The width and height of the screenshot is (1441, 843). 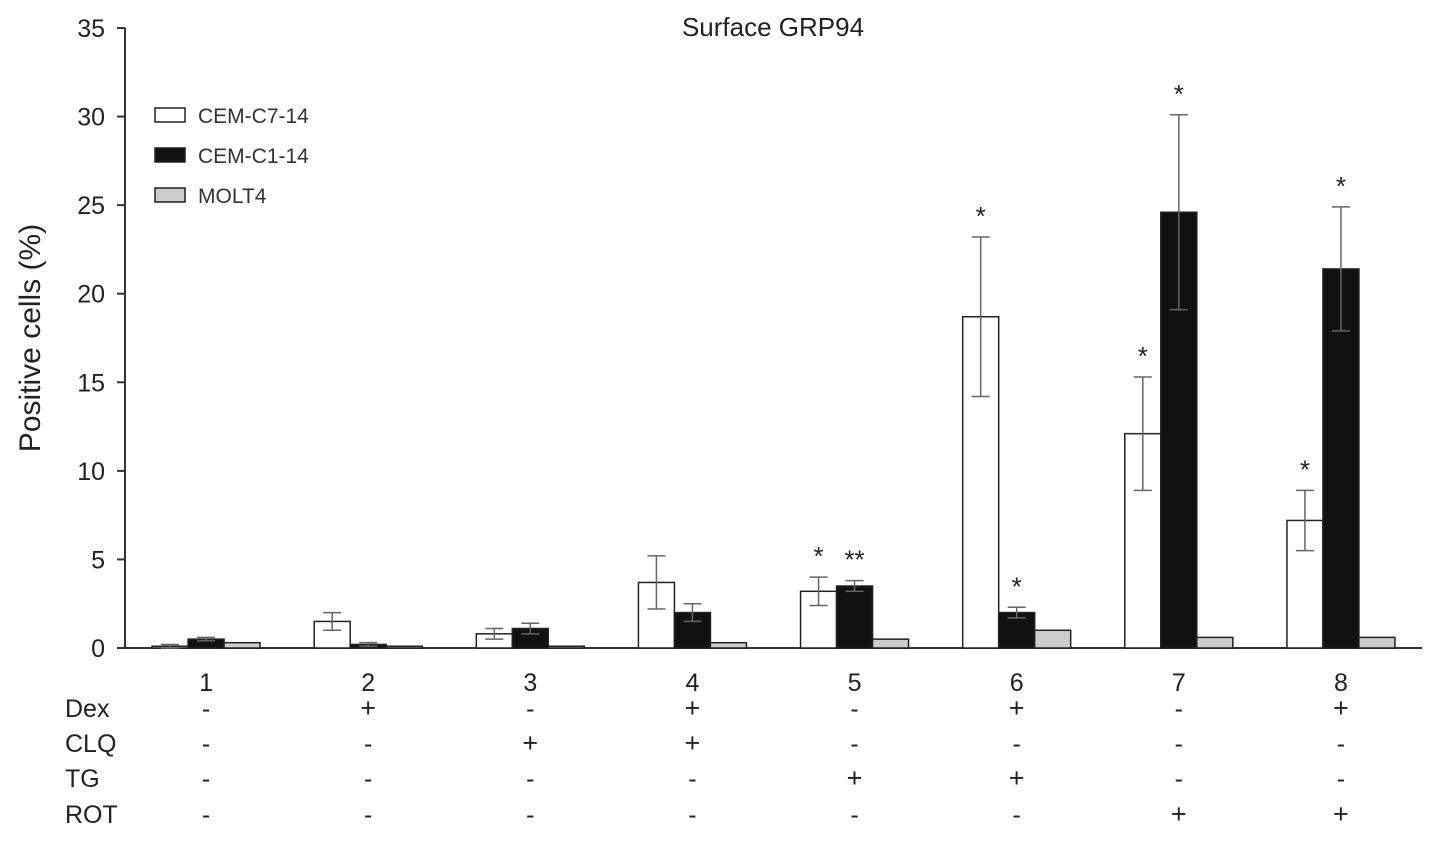 I want to click on x-tick-label: 3, so click(x=530, y=683).